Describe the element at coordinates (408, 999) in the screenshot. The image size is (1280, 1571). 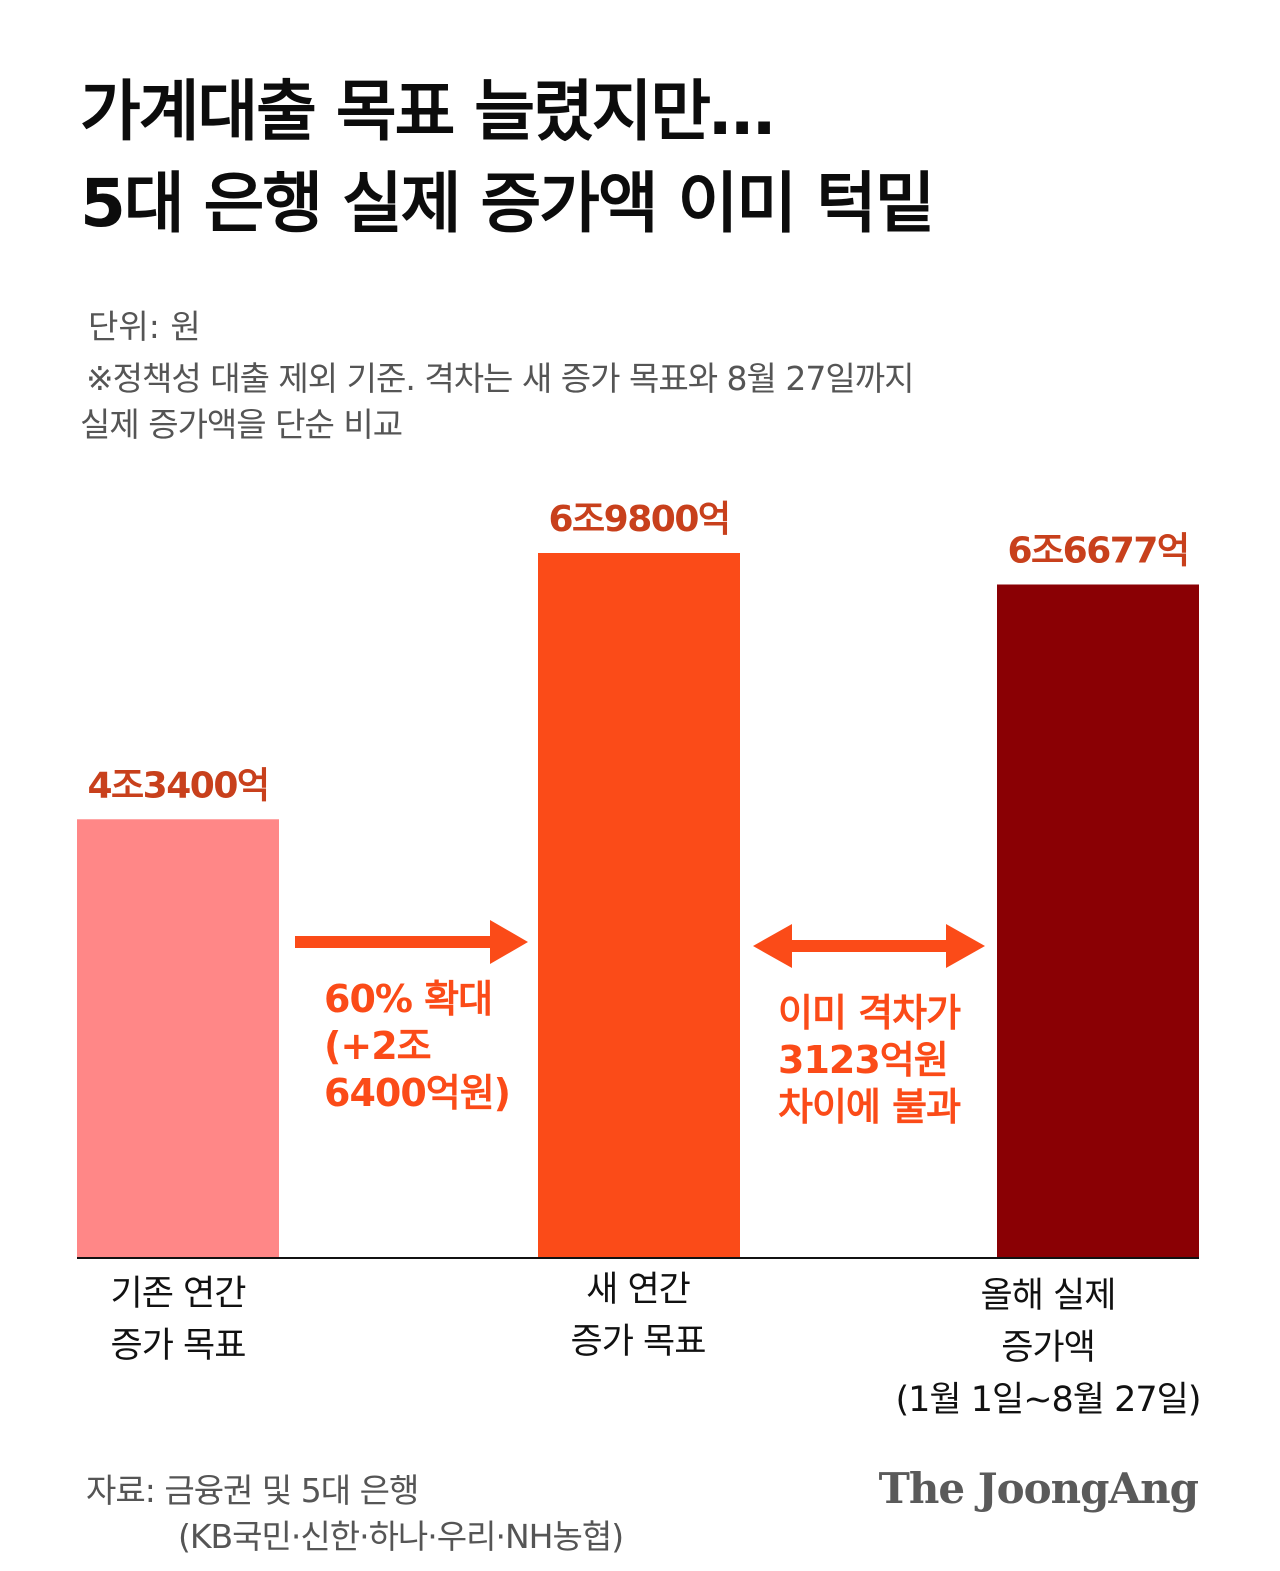
I see `increase-annotation-line-1: 60% 확대` at that location.